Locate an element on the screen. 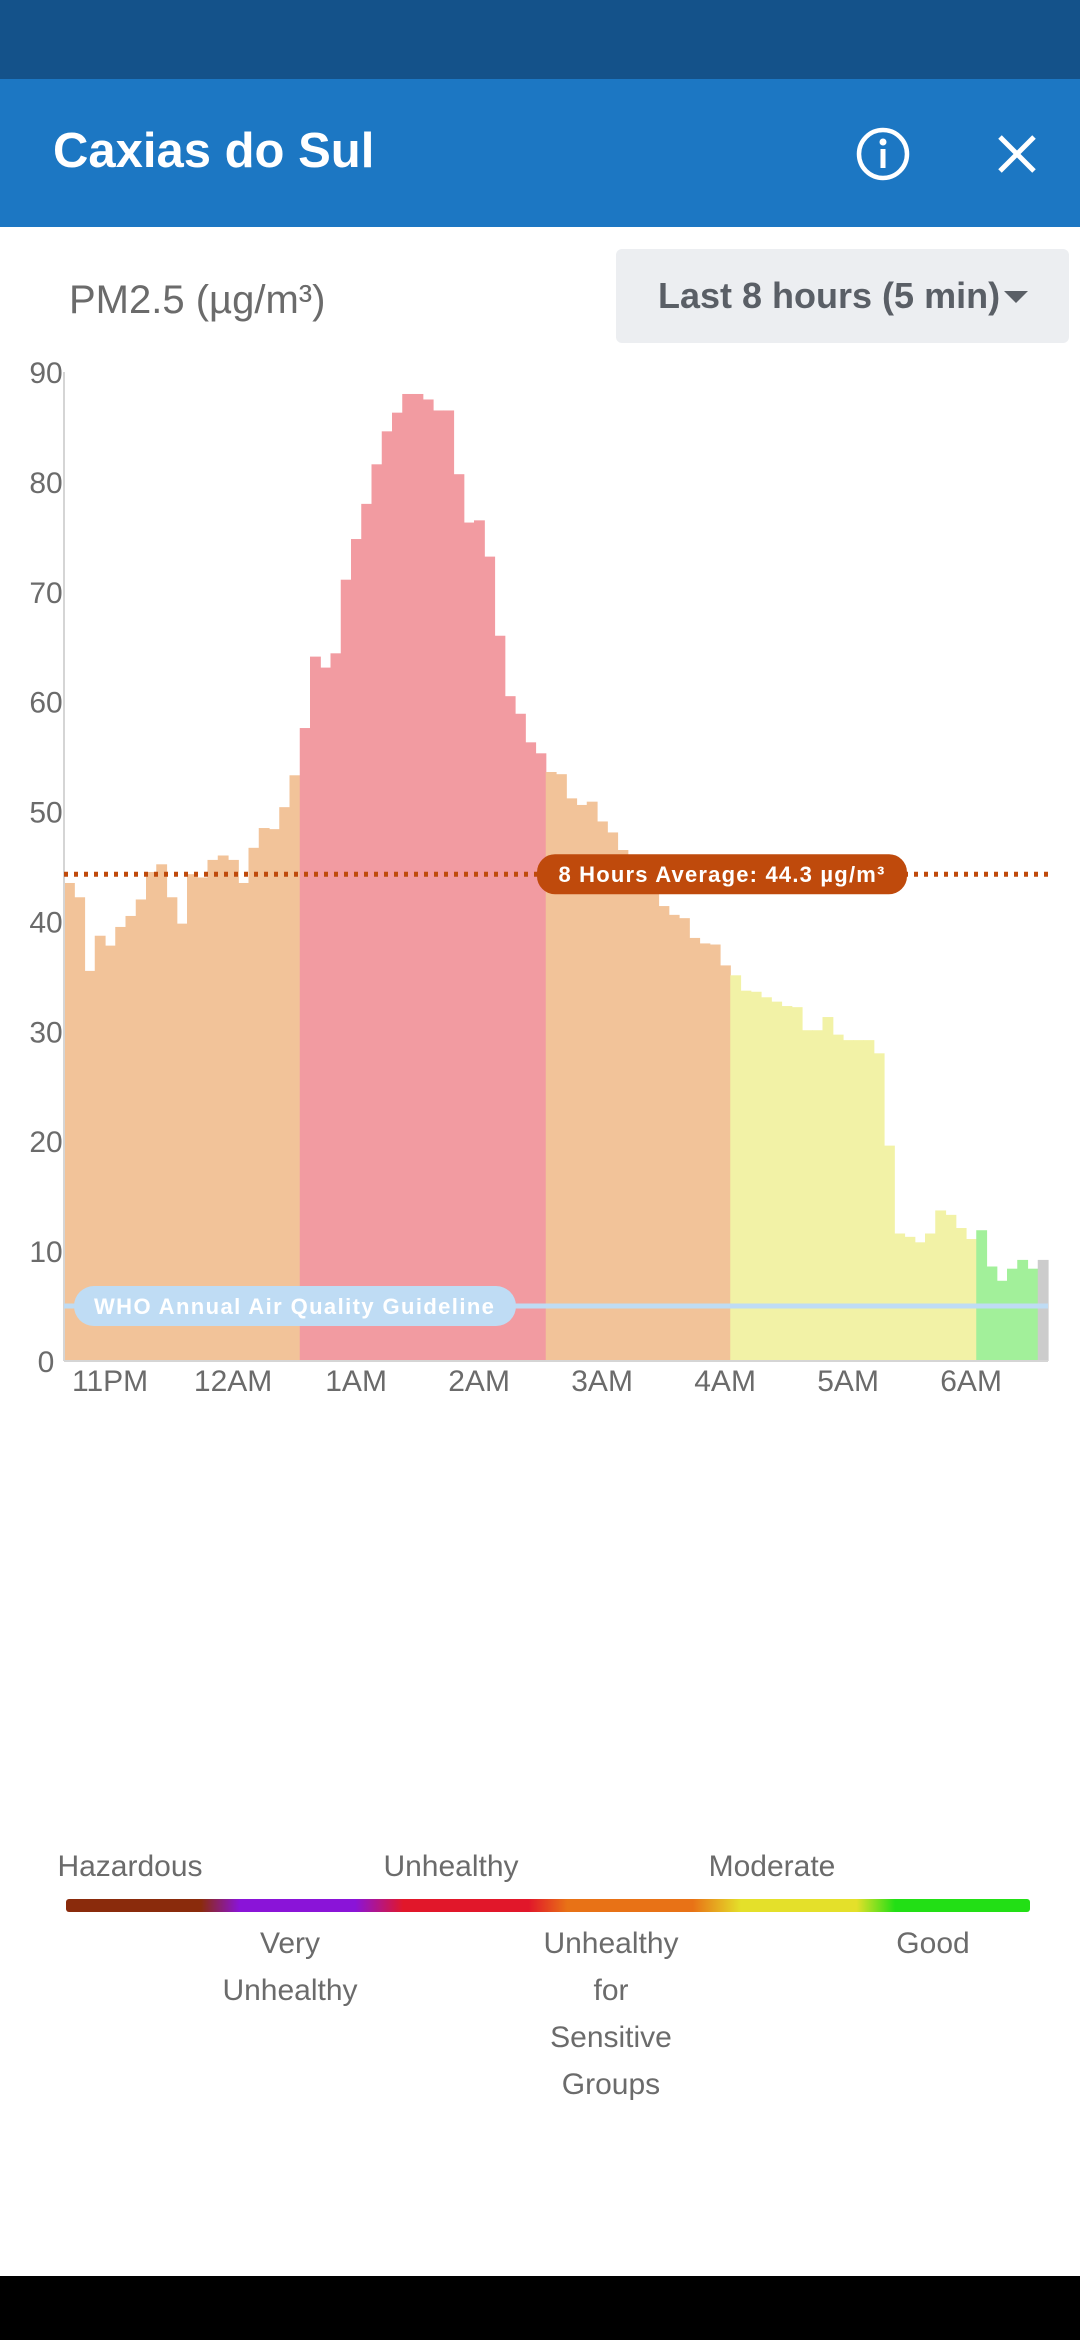  time-range-select: Last 8 hours (5 min) is located at coordinates (842, 296).